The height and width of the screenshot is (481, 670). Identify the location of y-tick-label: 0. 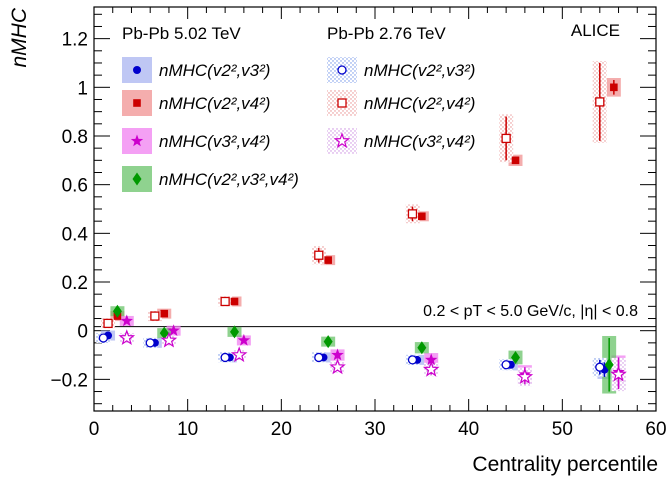
(82, 332).